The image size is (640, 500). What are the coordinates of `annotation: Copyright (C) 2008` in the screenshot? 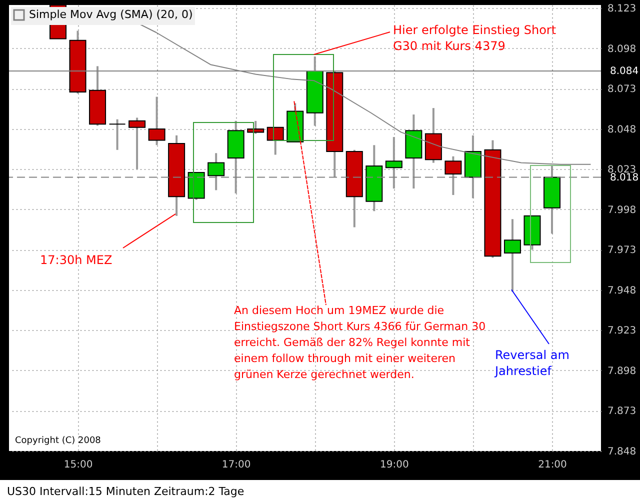 It's located at (58, 441).